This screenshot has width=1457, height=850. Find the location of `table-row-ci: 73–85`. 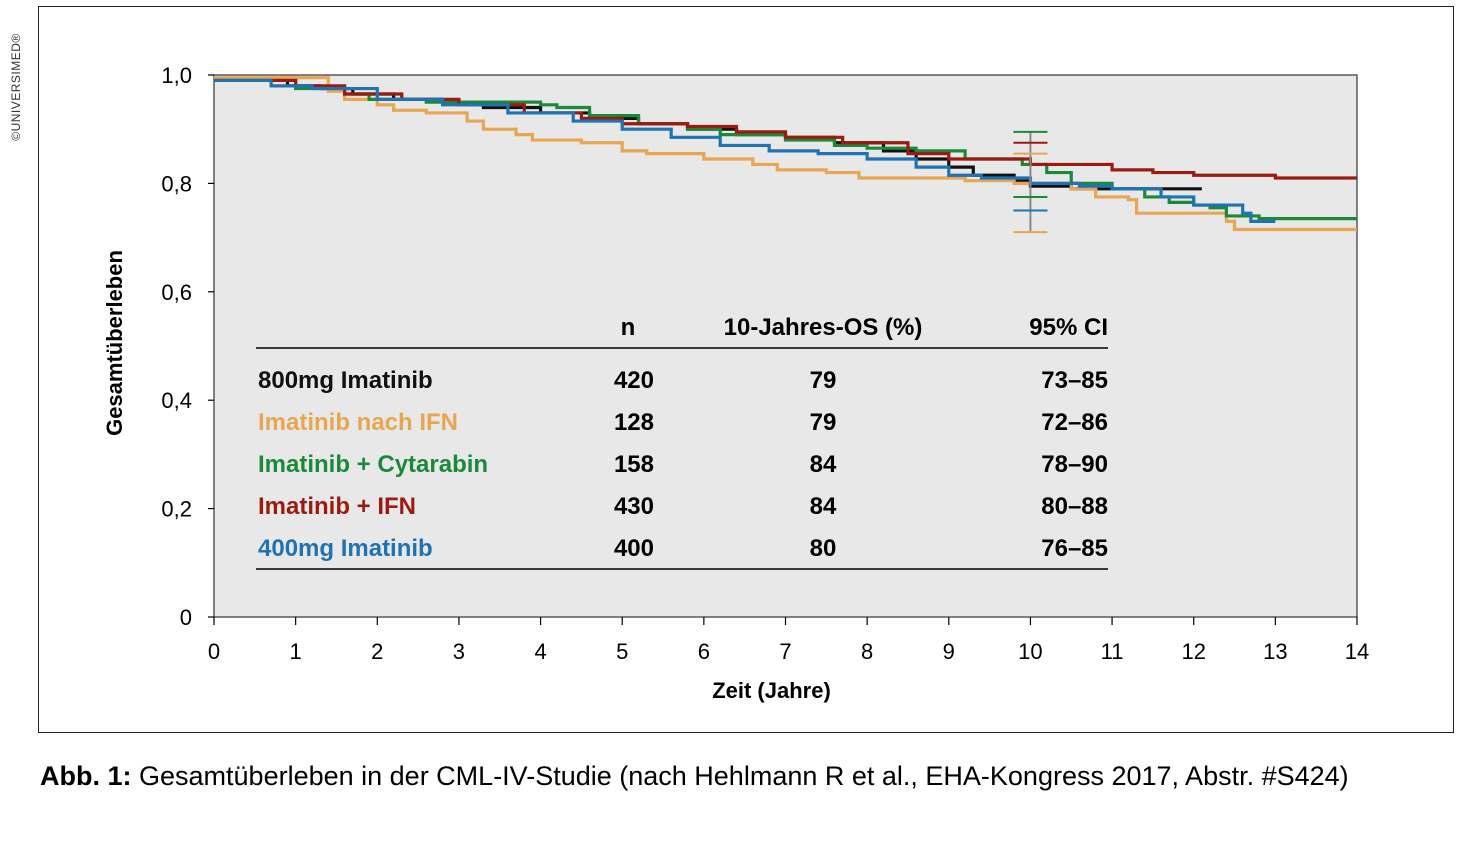

table-row-ci: 73–85 is located at coordinates (1074, 380).